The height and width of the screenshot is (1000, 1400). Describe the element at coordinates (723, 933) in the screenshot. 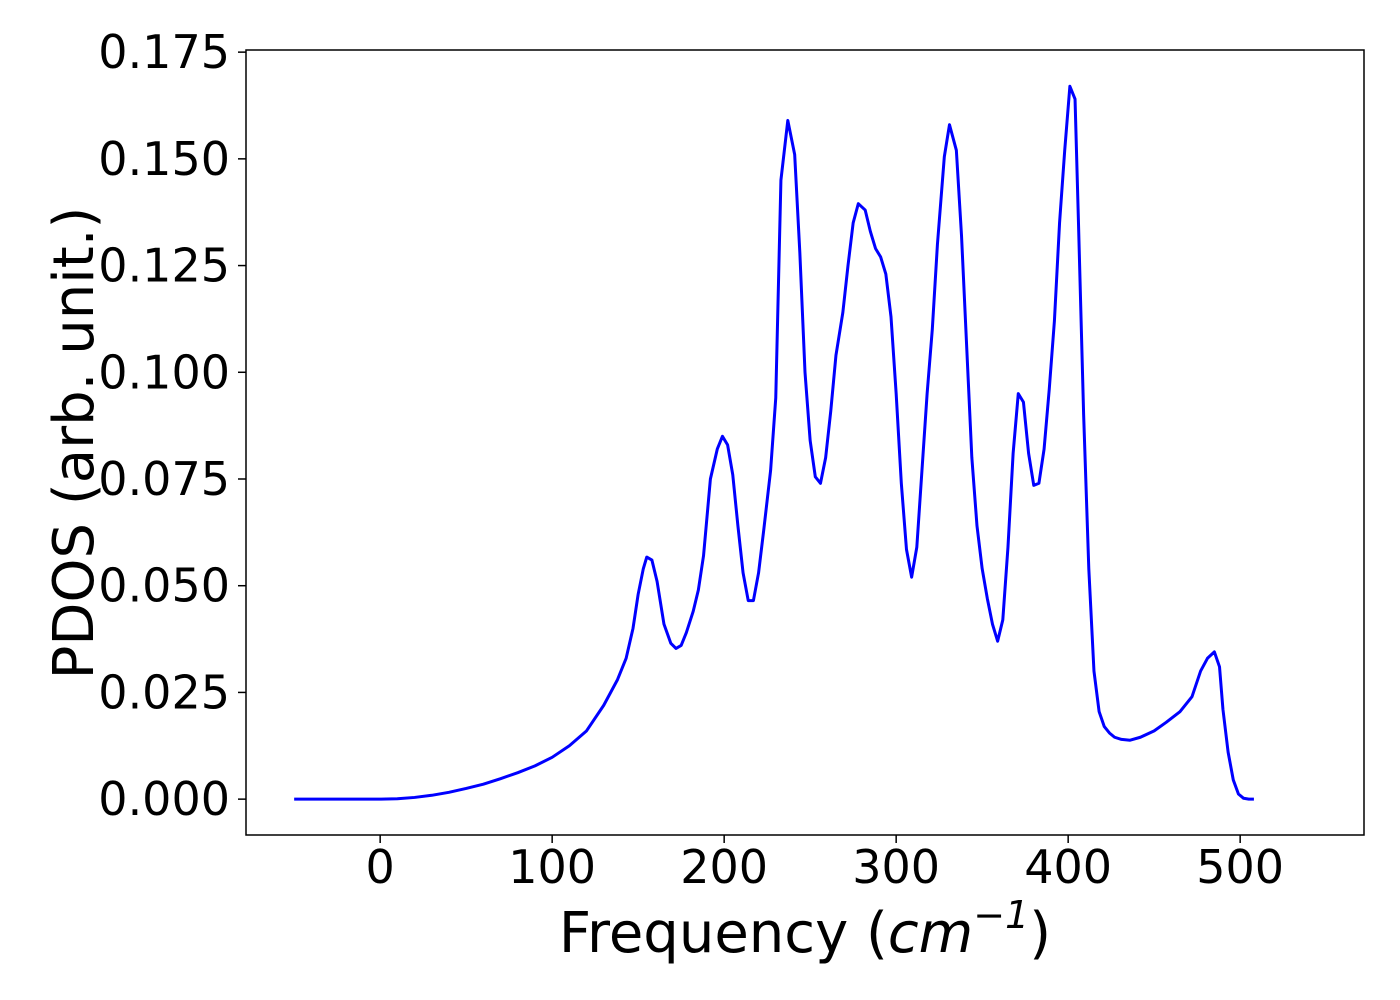

I see `x-label-prefix: Frequency (` at that location.